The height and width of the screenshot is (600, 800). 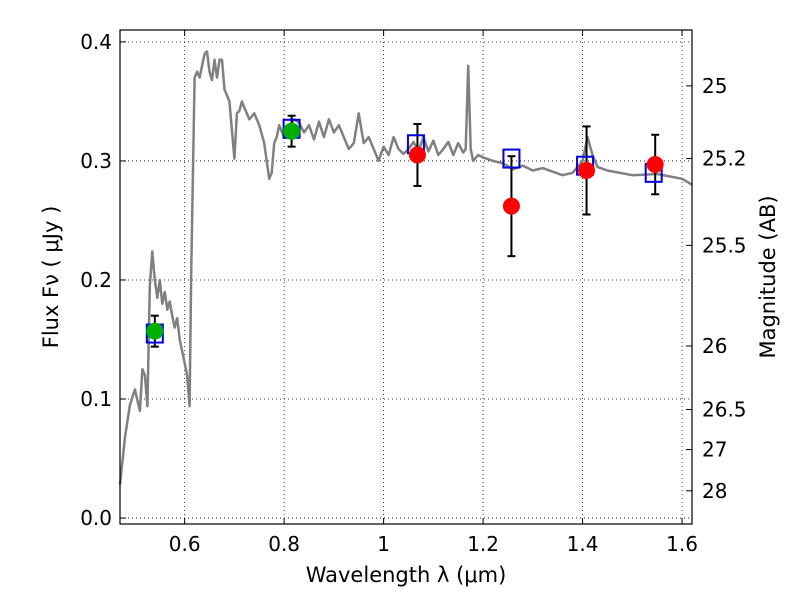 What do you see at coordinates (714, 86) in the screenshot?
I see `y2-tick-label: 25` at bounding box center [714, 86].